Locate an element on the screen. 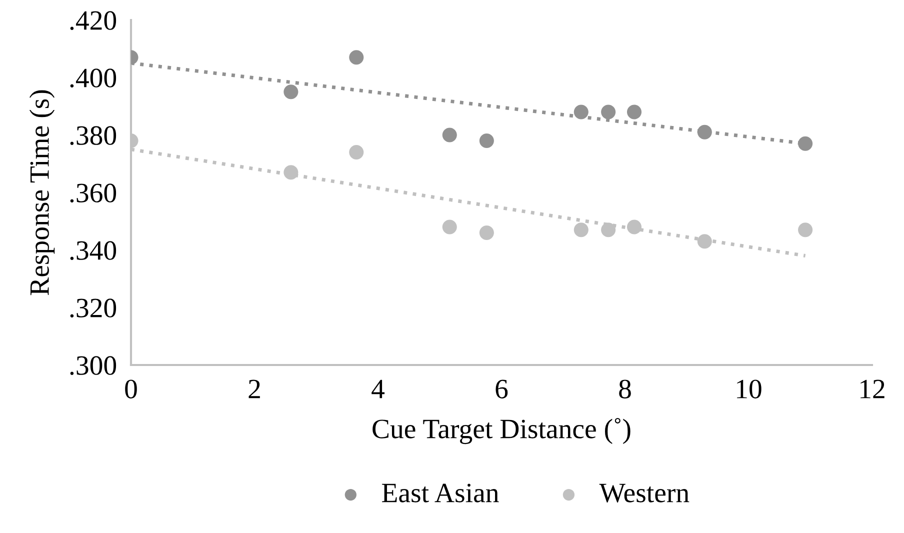 This screenshot has height=533, width=904. y-tick-label: .360 is located at coordinates (93, 193).